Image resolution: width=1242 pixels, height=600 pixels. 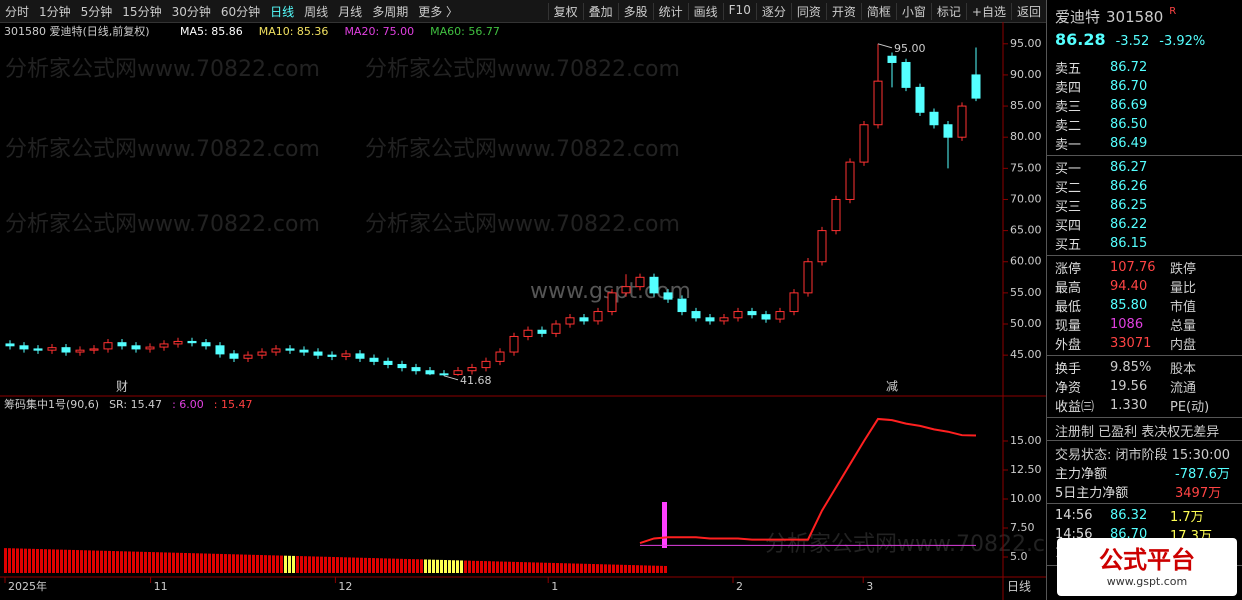 What do you see at coordinates (191, 11) in the screenshot?
I see `toolbar-item: 30分钟` at bounding box center [191, 11].